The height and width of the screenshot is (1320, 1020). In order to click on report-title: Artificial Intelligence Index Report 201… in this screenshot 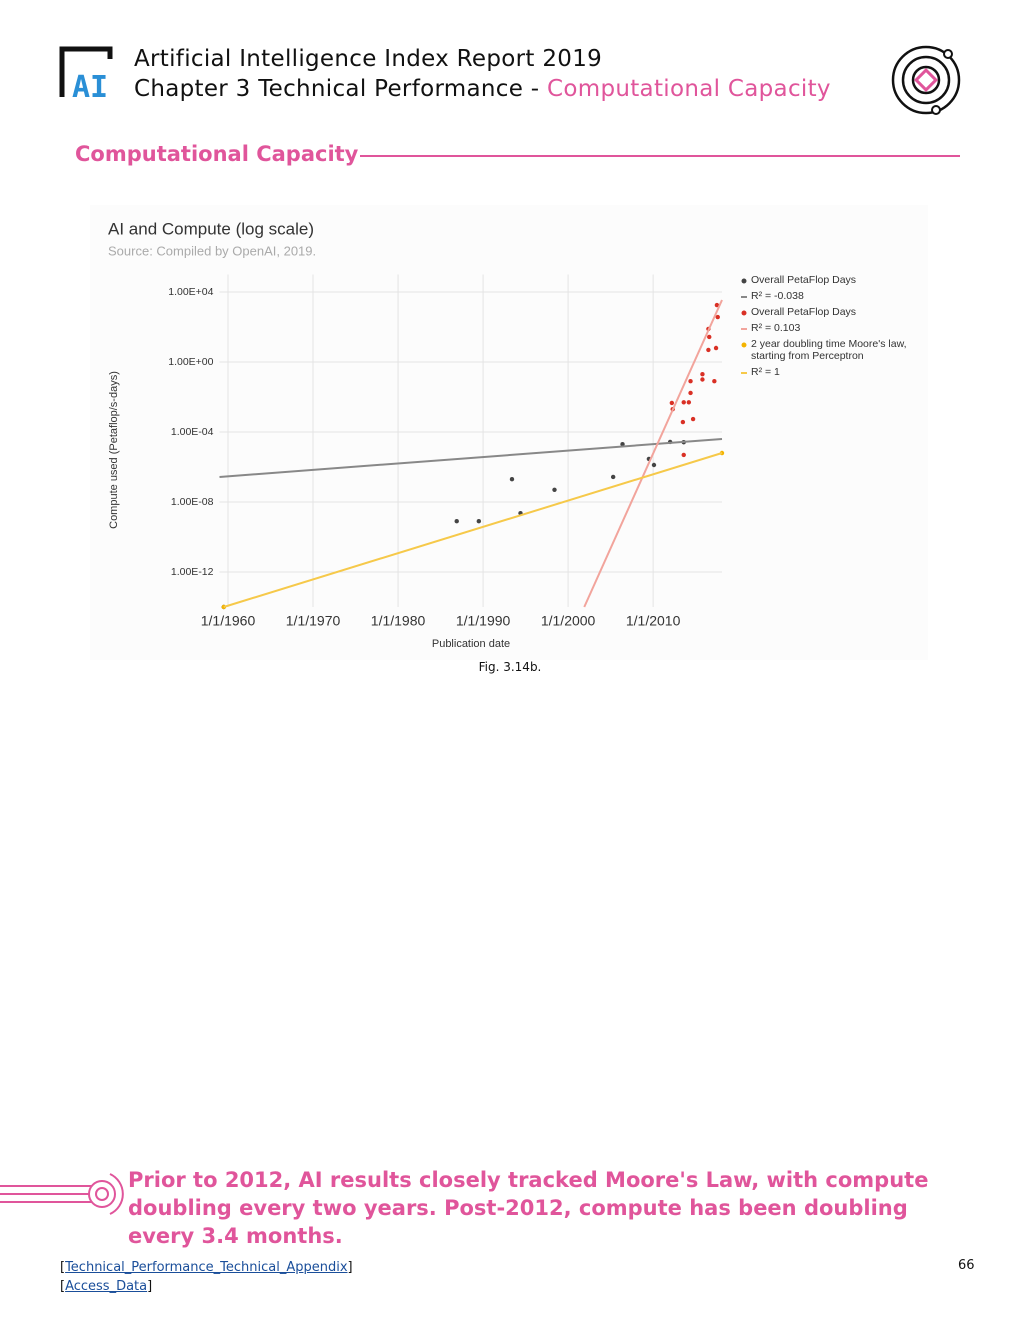, I will do `click(368, 59)`.